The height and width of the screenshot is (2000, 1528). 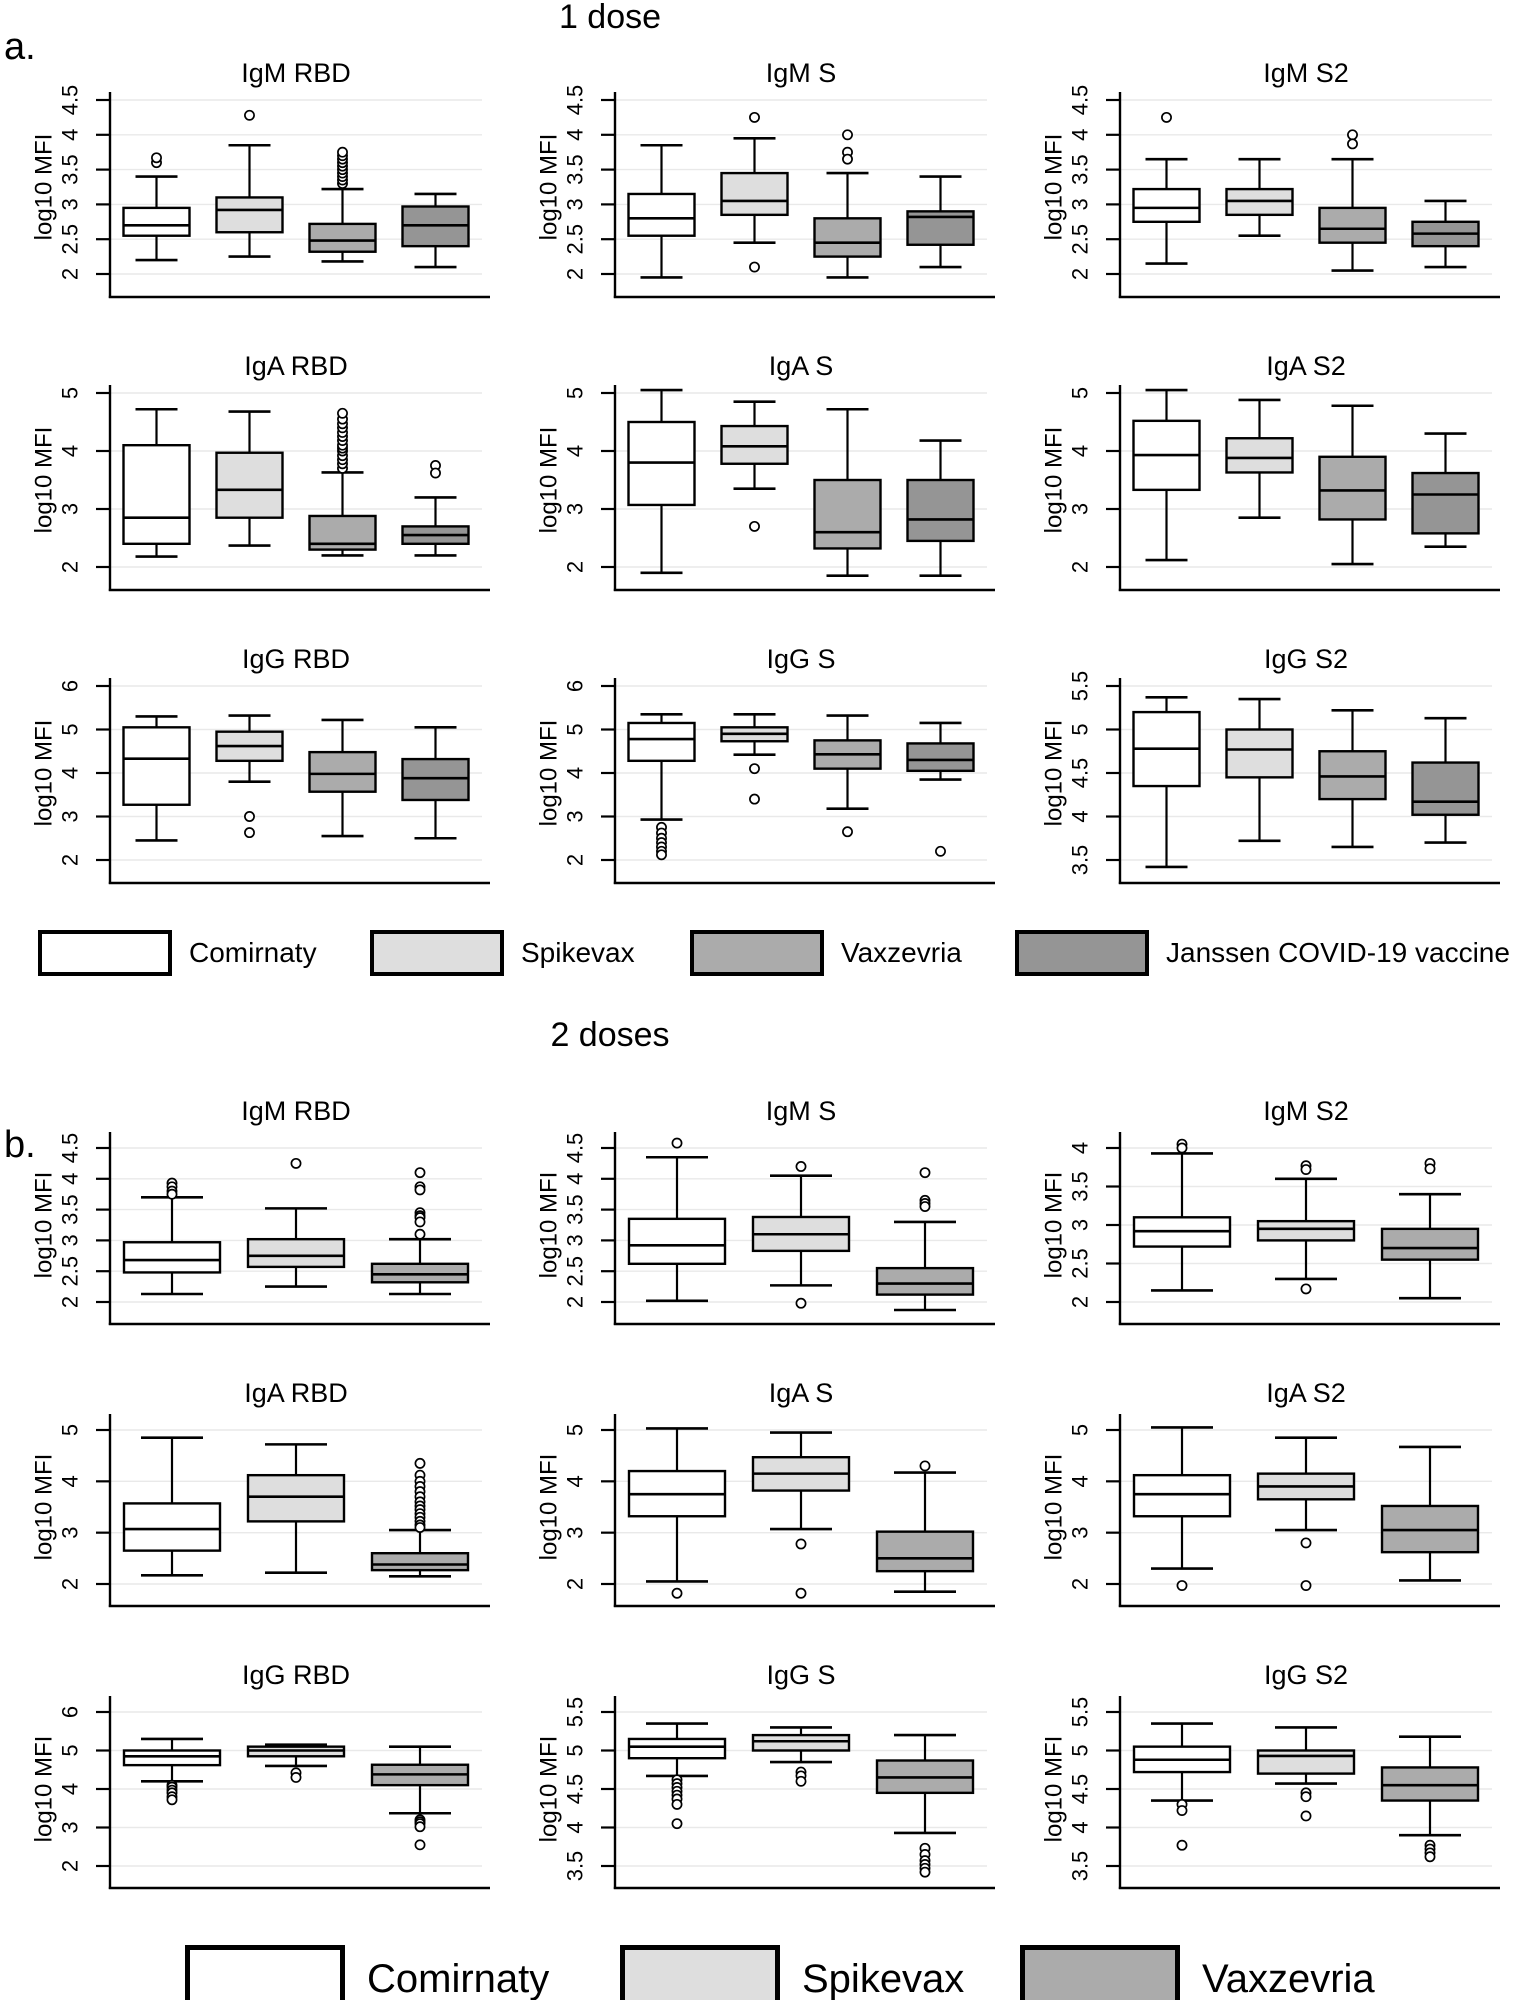 I want to click on subplot-b-igg-rbd: 2 3 4 5 6 log10 MFI IgG RBD, so click(x=260, y=1775).